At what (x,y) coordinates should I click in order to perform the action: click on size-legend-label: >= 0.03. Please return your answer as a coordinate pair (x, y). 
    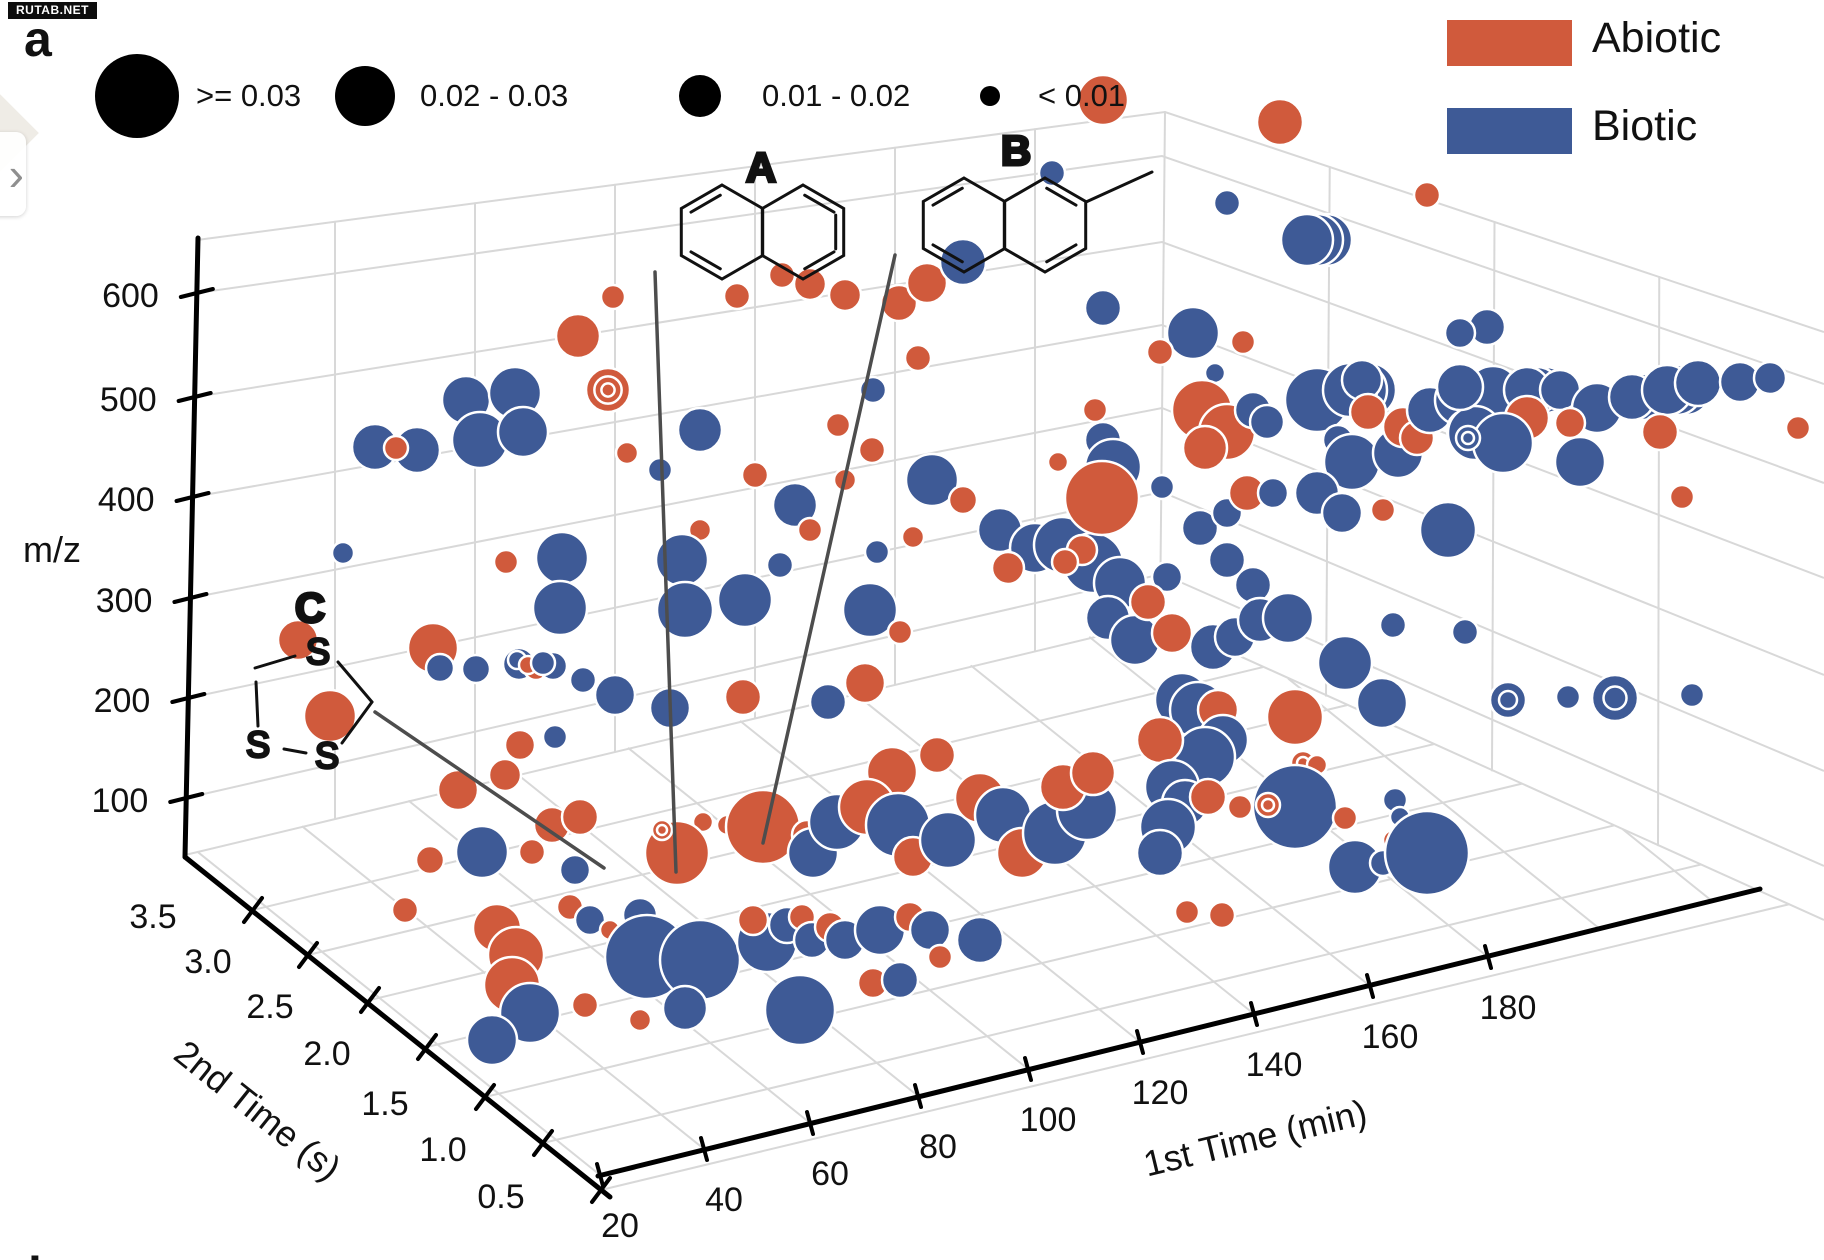
    Looking at the image, I should click on (249, 95).